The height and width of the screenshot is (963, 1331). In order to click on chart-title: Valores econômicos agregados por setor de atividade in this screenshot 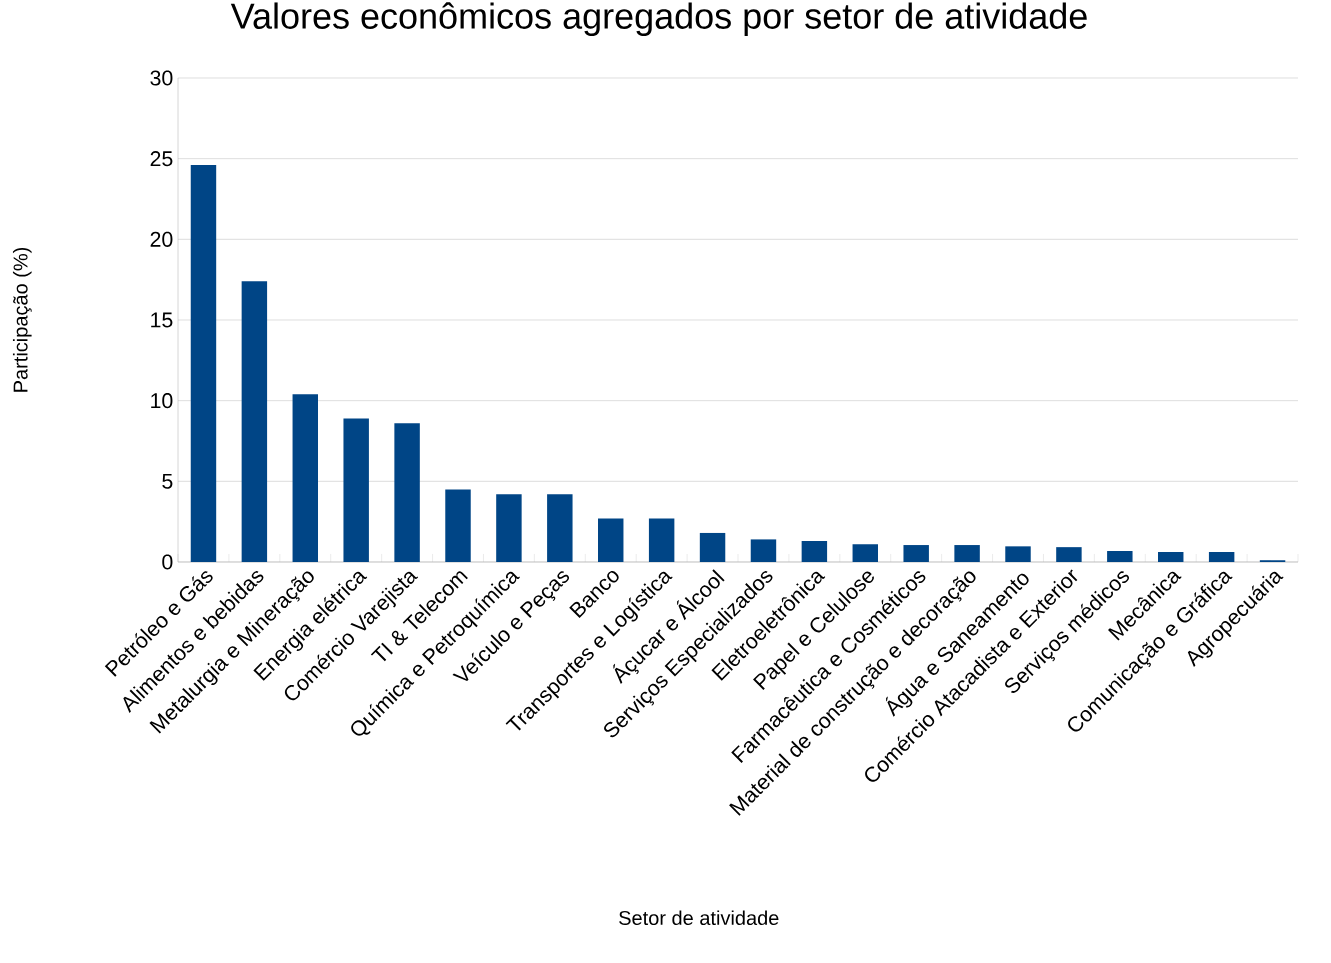, I will do `click(658, 19)`.